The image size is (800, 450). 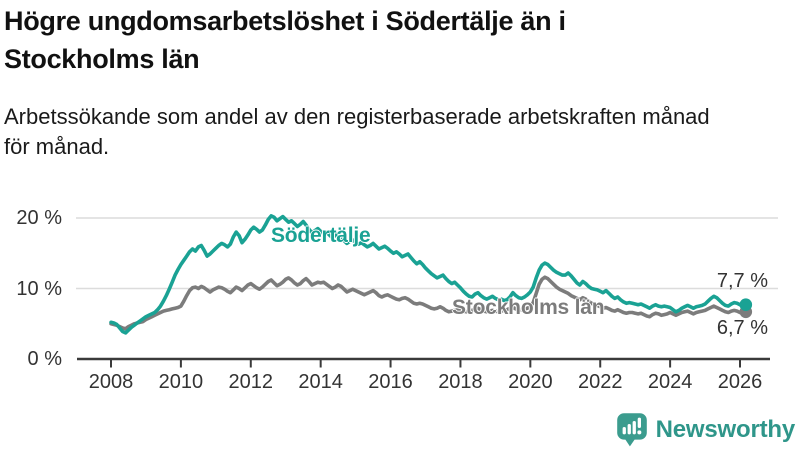 I want to click on logo-text: Newsworthy, so click(x=725, y=429).